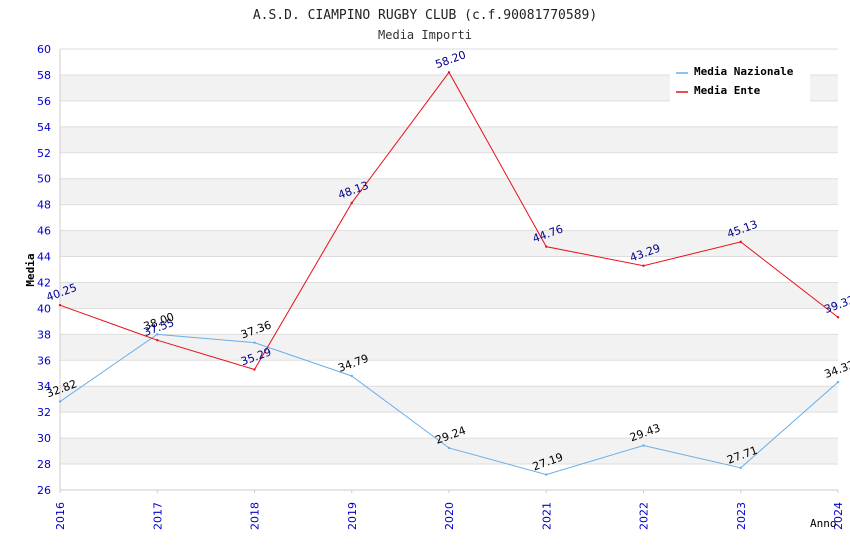  What do you see at coordinates (44, 75) in the screenshot?
I see `y-tick-label: 58` at bounding box center [44, 75].